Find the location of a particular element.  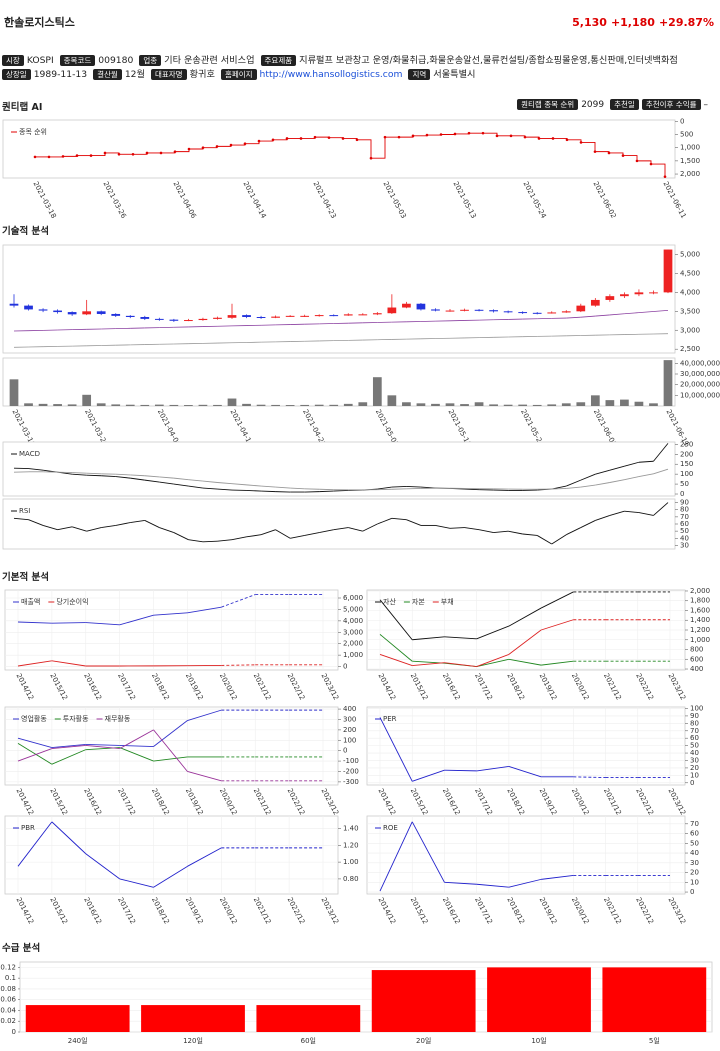

y-tick-label: 10,000,000 is located at coordinates (700, 395).